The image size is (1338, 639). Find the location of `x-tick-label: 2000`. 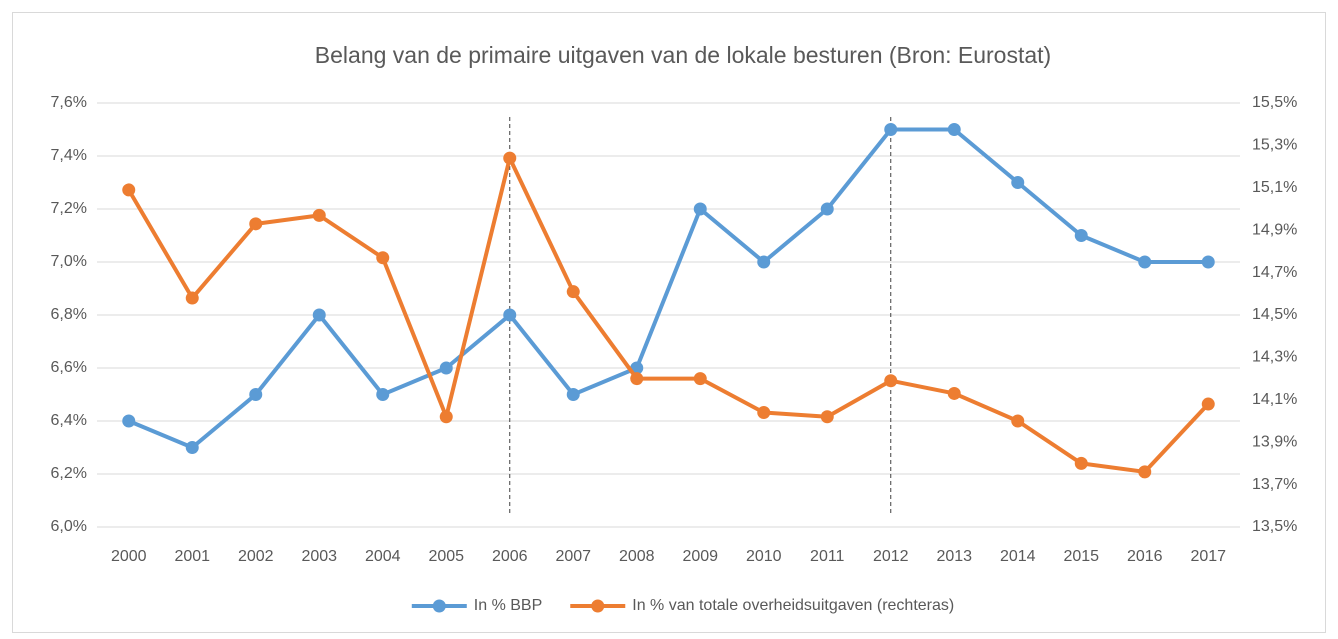

x-tick-label: 2000 is located at coordinates (129, 556).